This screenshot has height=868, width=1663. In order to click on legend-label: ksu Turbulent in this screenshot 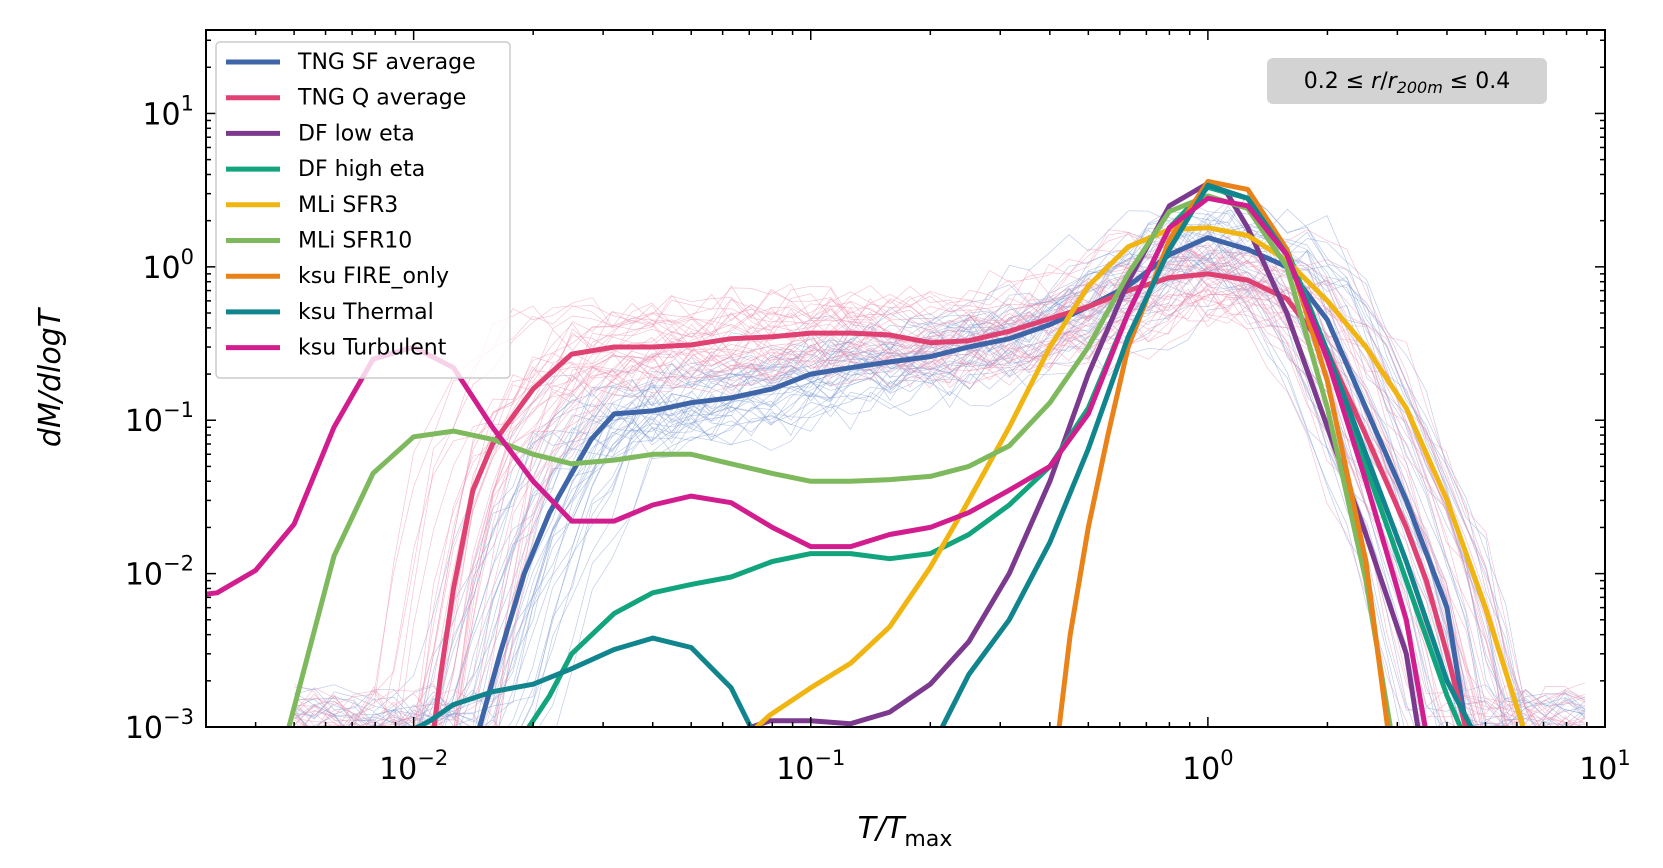, I will do `click(372, 348)`.